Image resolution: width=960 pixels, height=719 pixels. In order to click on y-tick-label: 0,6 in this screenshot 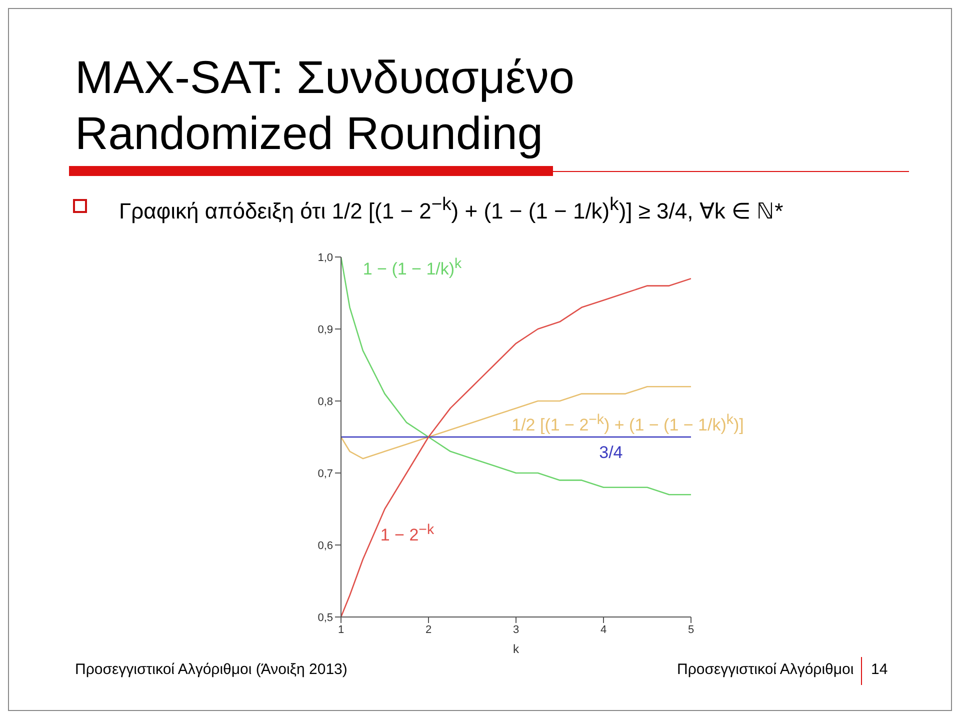, I will do `click(325, 546)`.